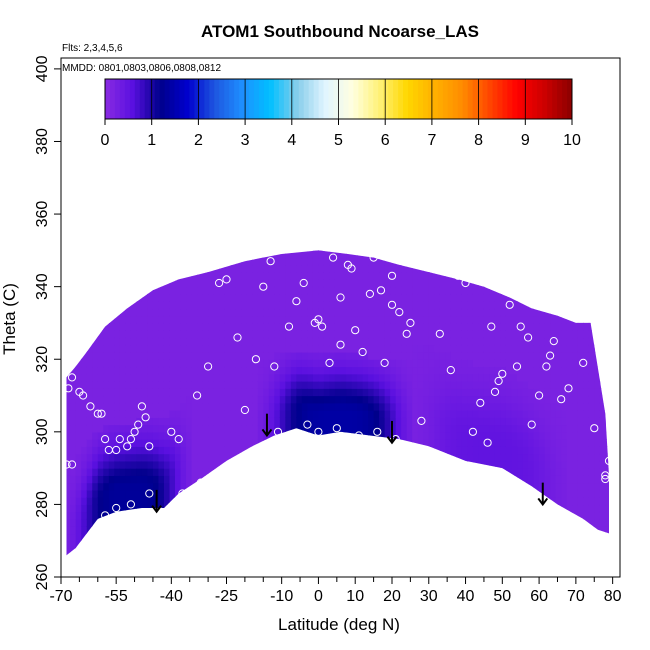  What do you see at coordinates (9, 319) in the screenshot?
I see `y-axis-label: Theta (C)` at bounding box center [9, 319].